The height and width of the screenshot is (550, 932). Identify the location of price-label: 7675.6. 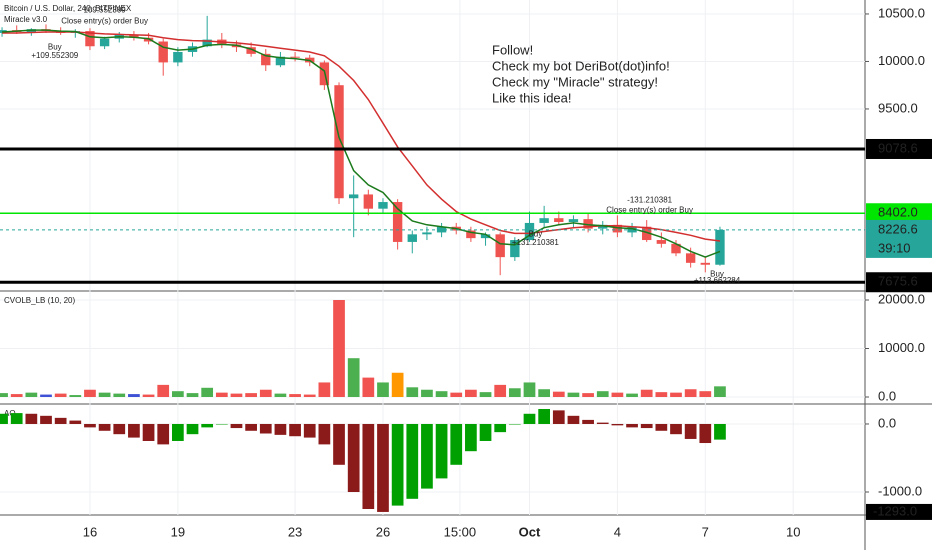
(898, 281).